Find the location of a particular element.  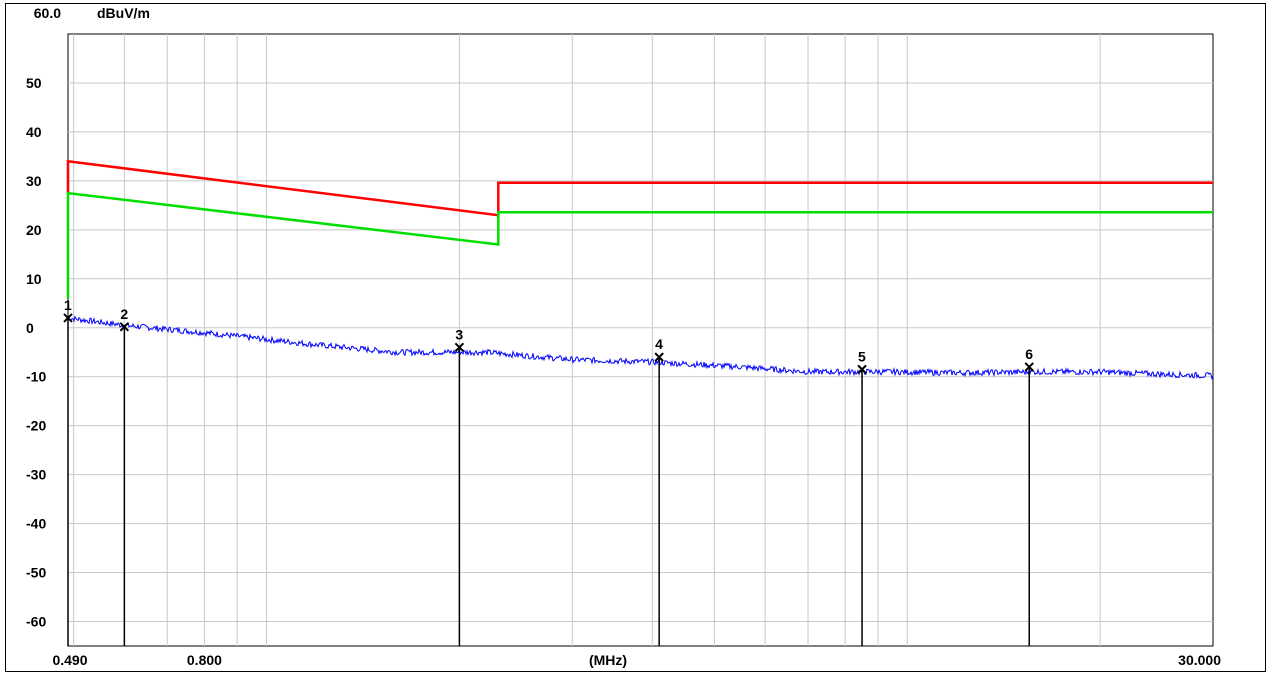

y-tick-label: 30 is located at coordinates (34, 181).